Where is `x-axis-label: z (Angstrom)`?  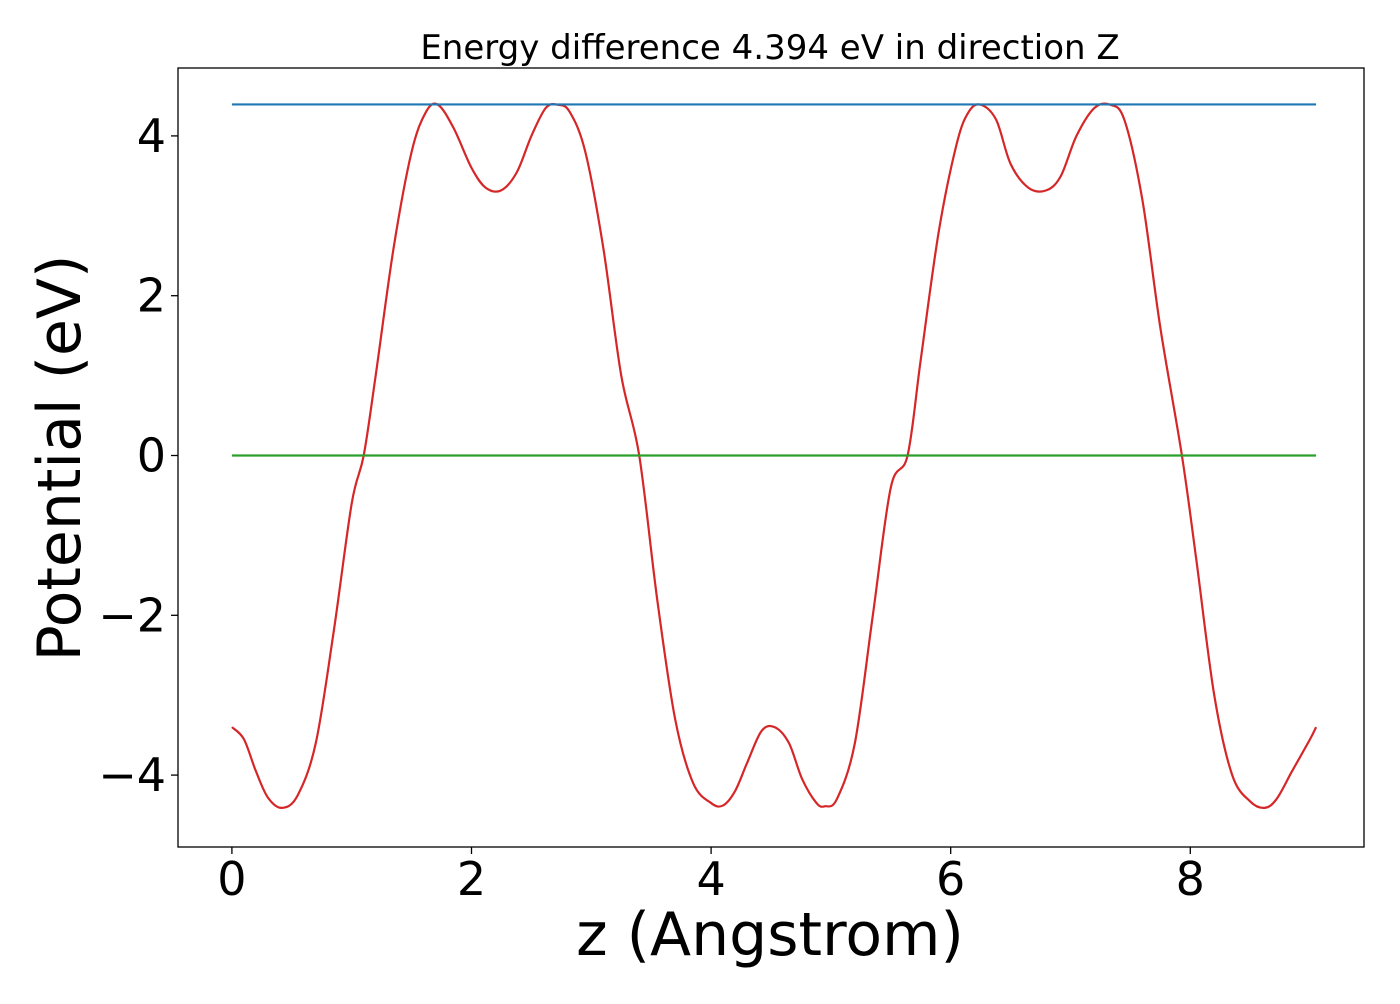 x-axis-label: z (Angstrom) is located at coordinates (770, 935).